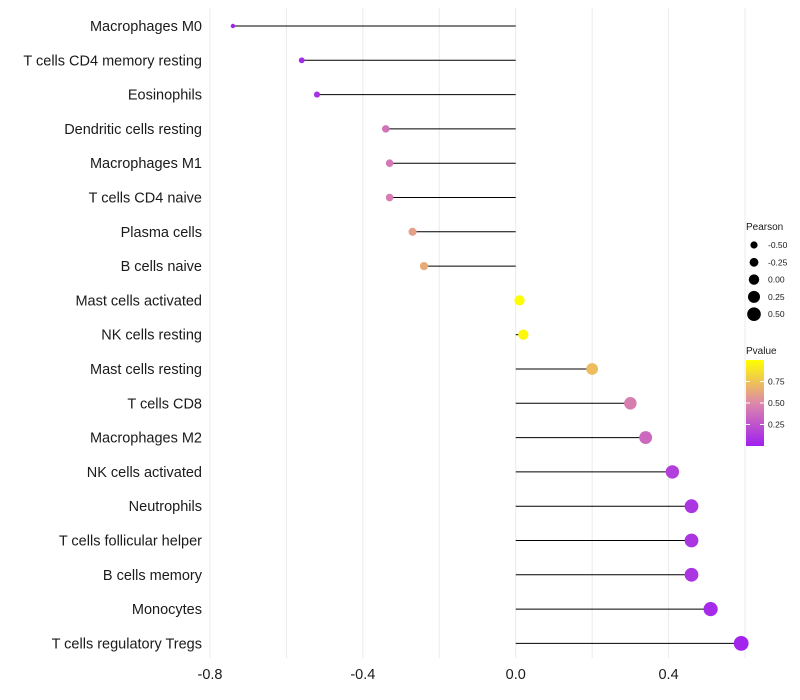  I want to click on category-label: Dendritic cells resting, so click(133, 130).